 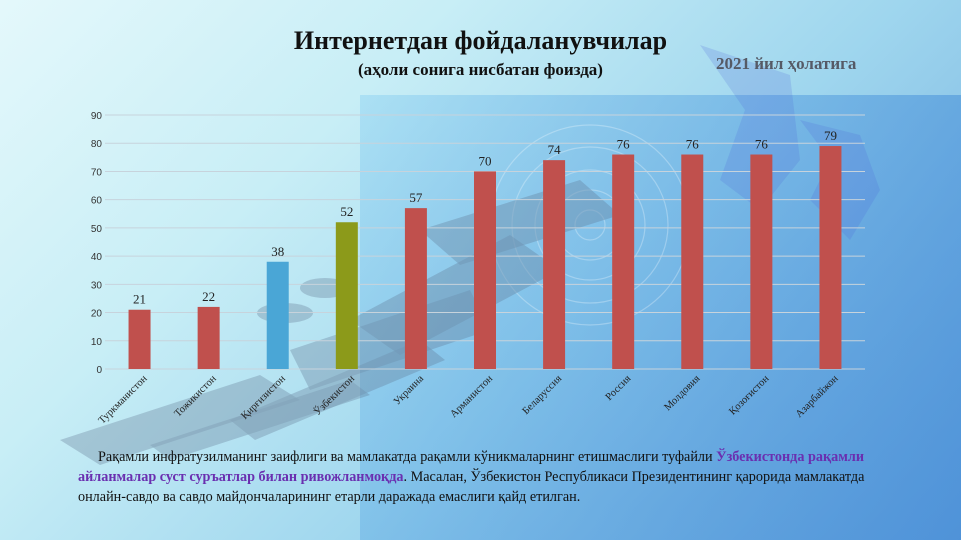 I want to click on data-label: 57, so click(x=416, y=197).